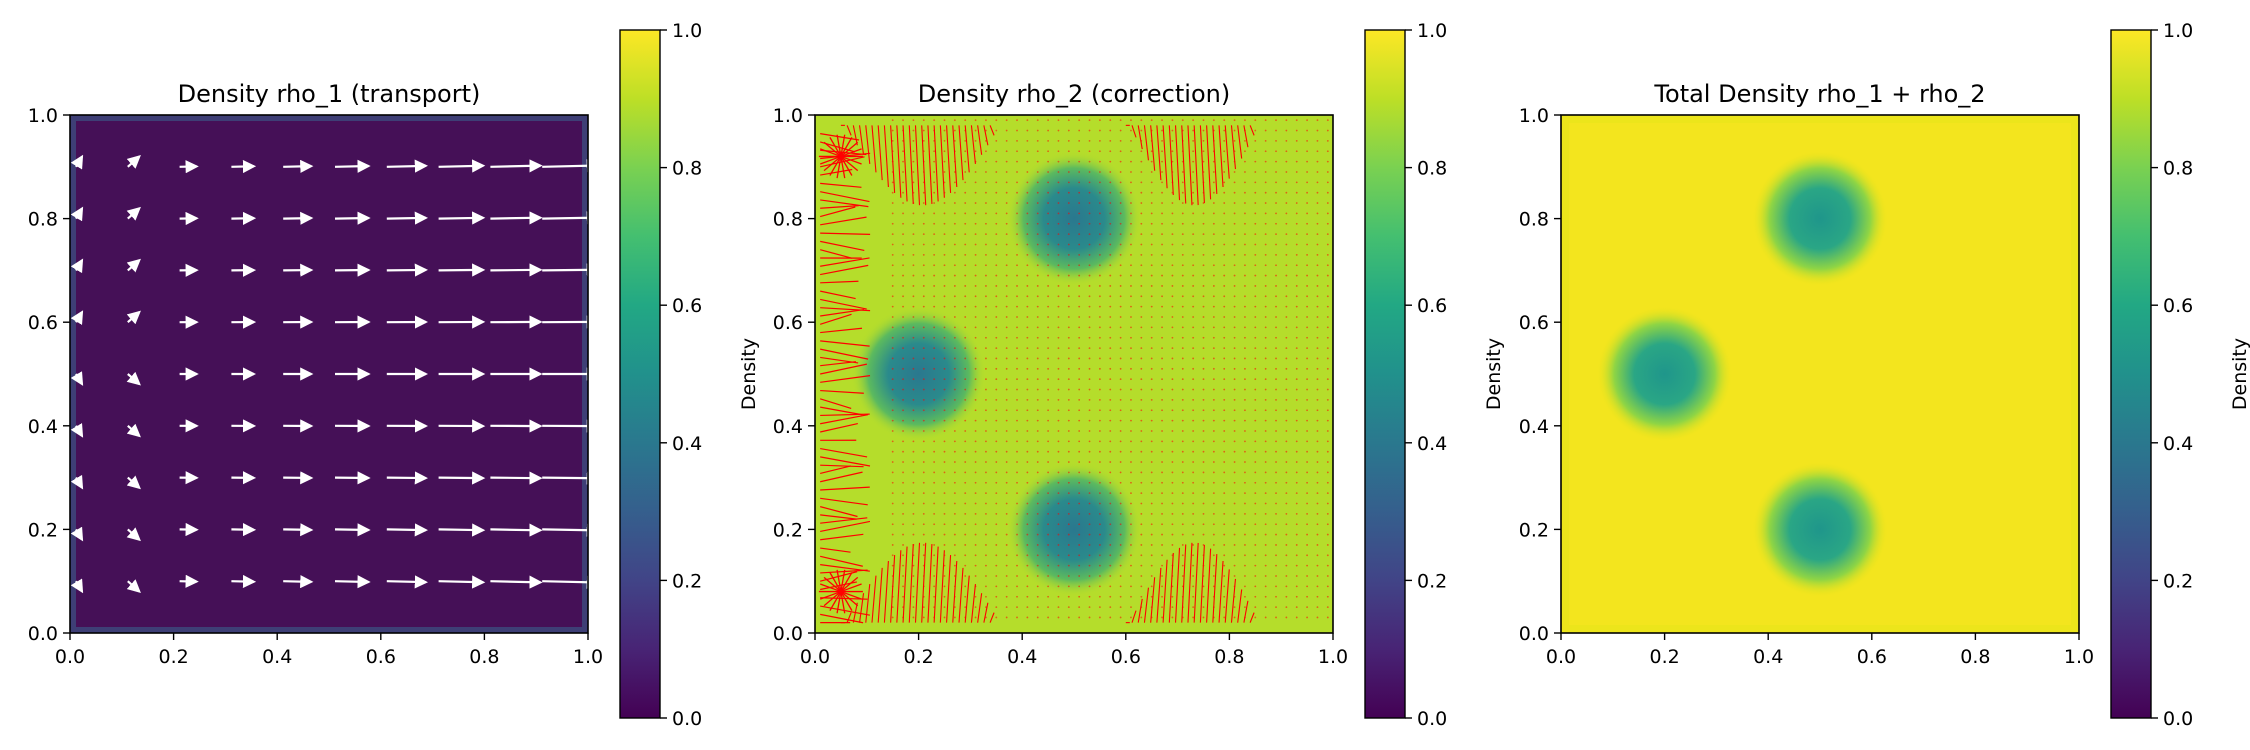 The width and height of the screenshot is (2250, 750). What do you see at coordinates (1074, 94) in the screenshot?
I see `chart-title: Density rho_2 (correction)` at bounding box center [1074, 94].